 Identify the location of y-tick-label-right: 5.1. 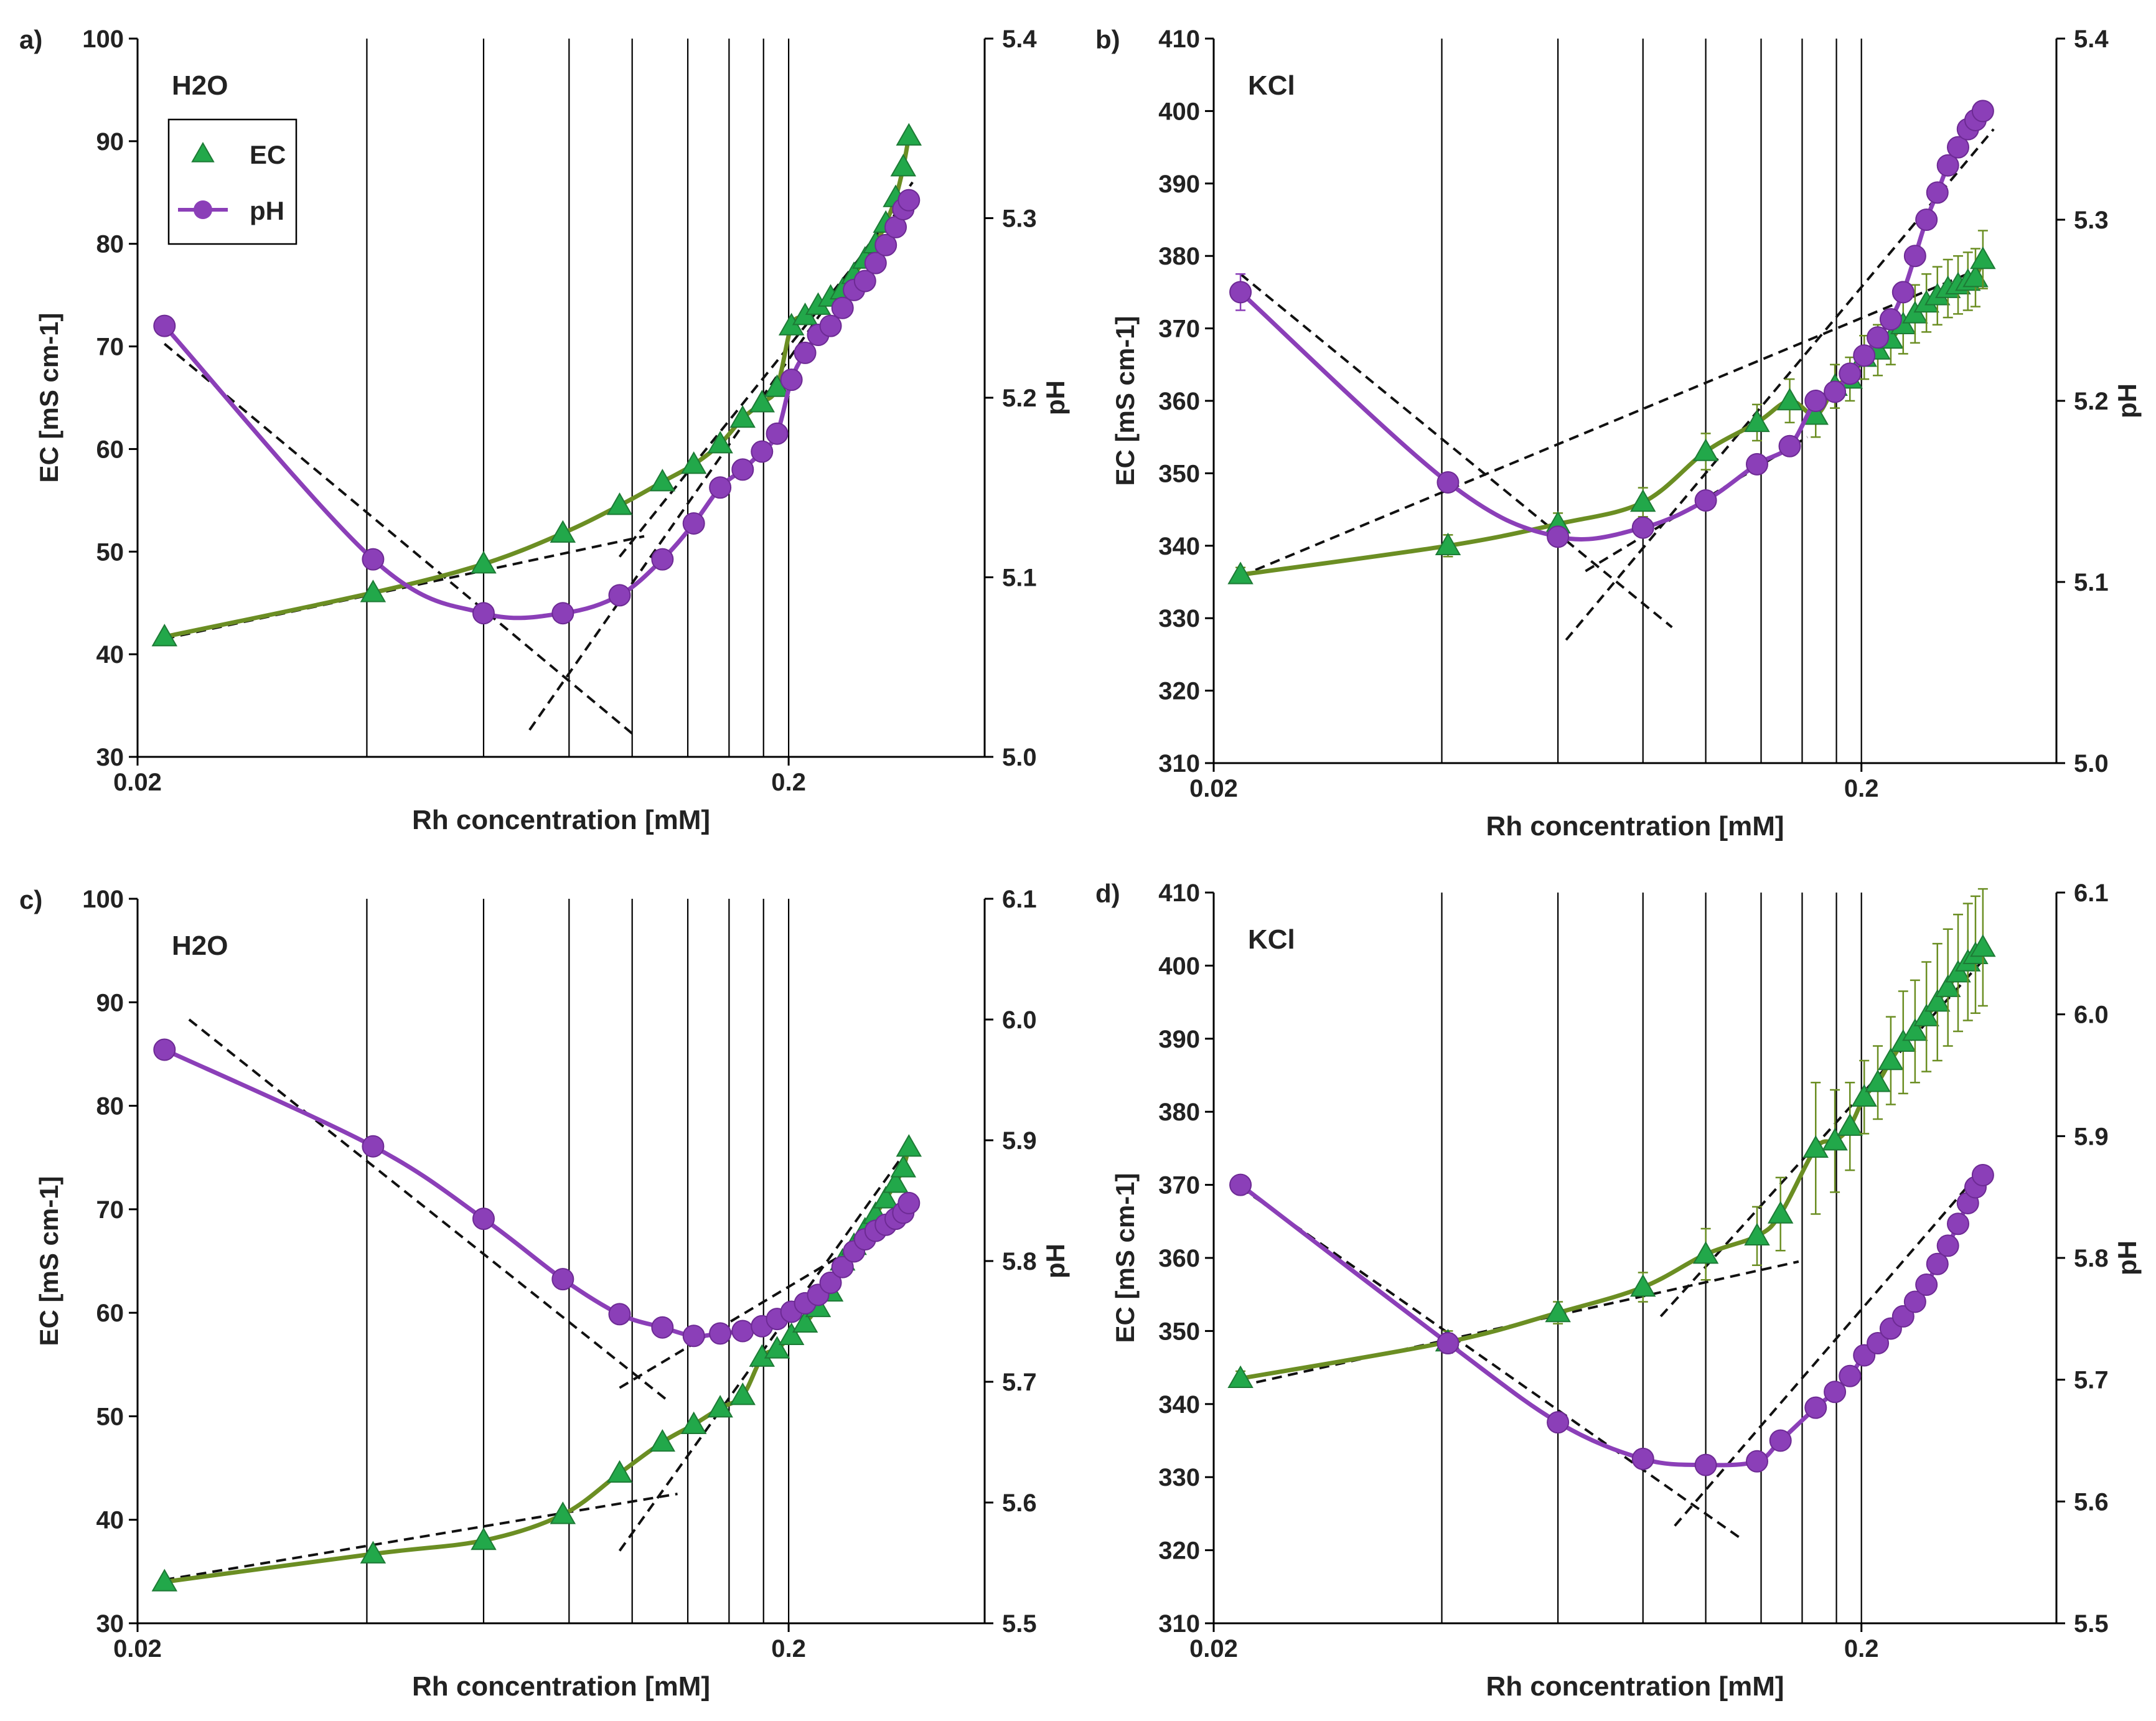
(1019, 578).